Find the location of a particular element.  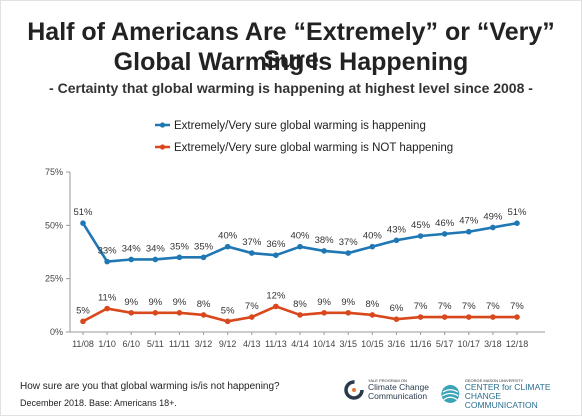

gmu-logo-small: GEORGE MASON UNIVERSITY is located at coordinates (494, 380).